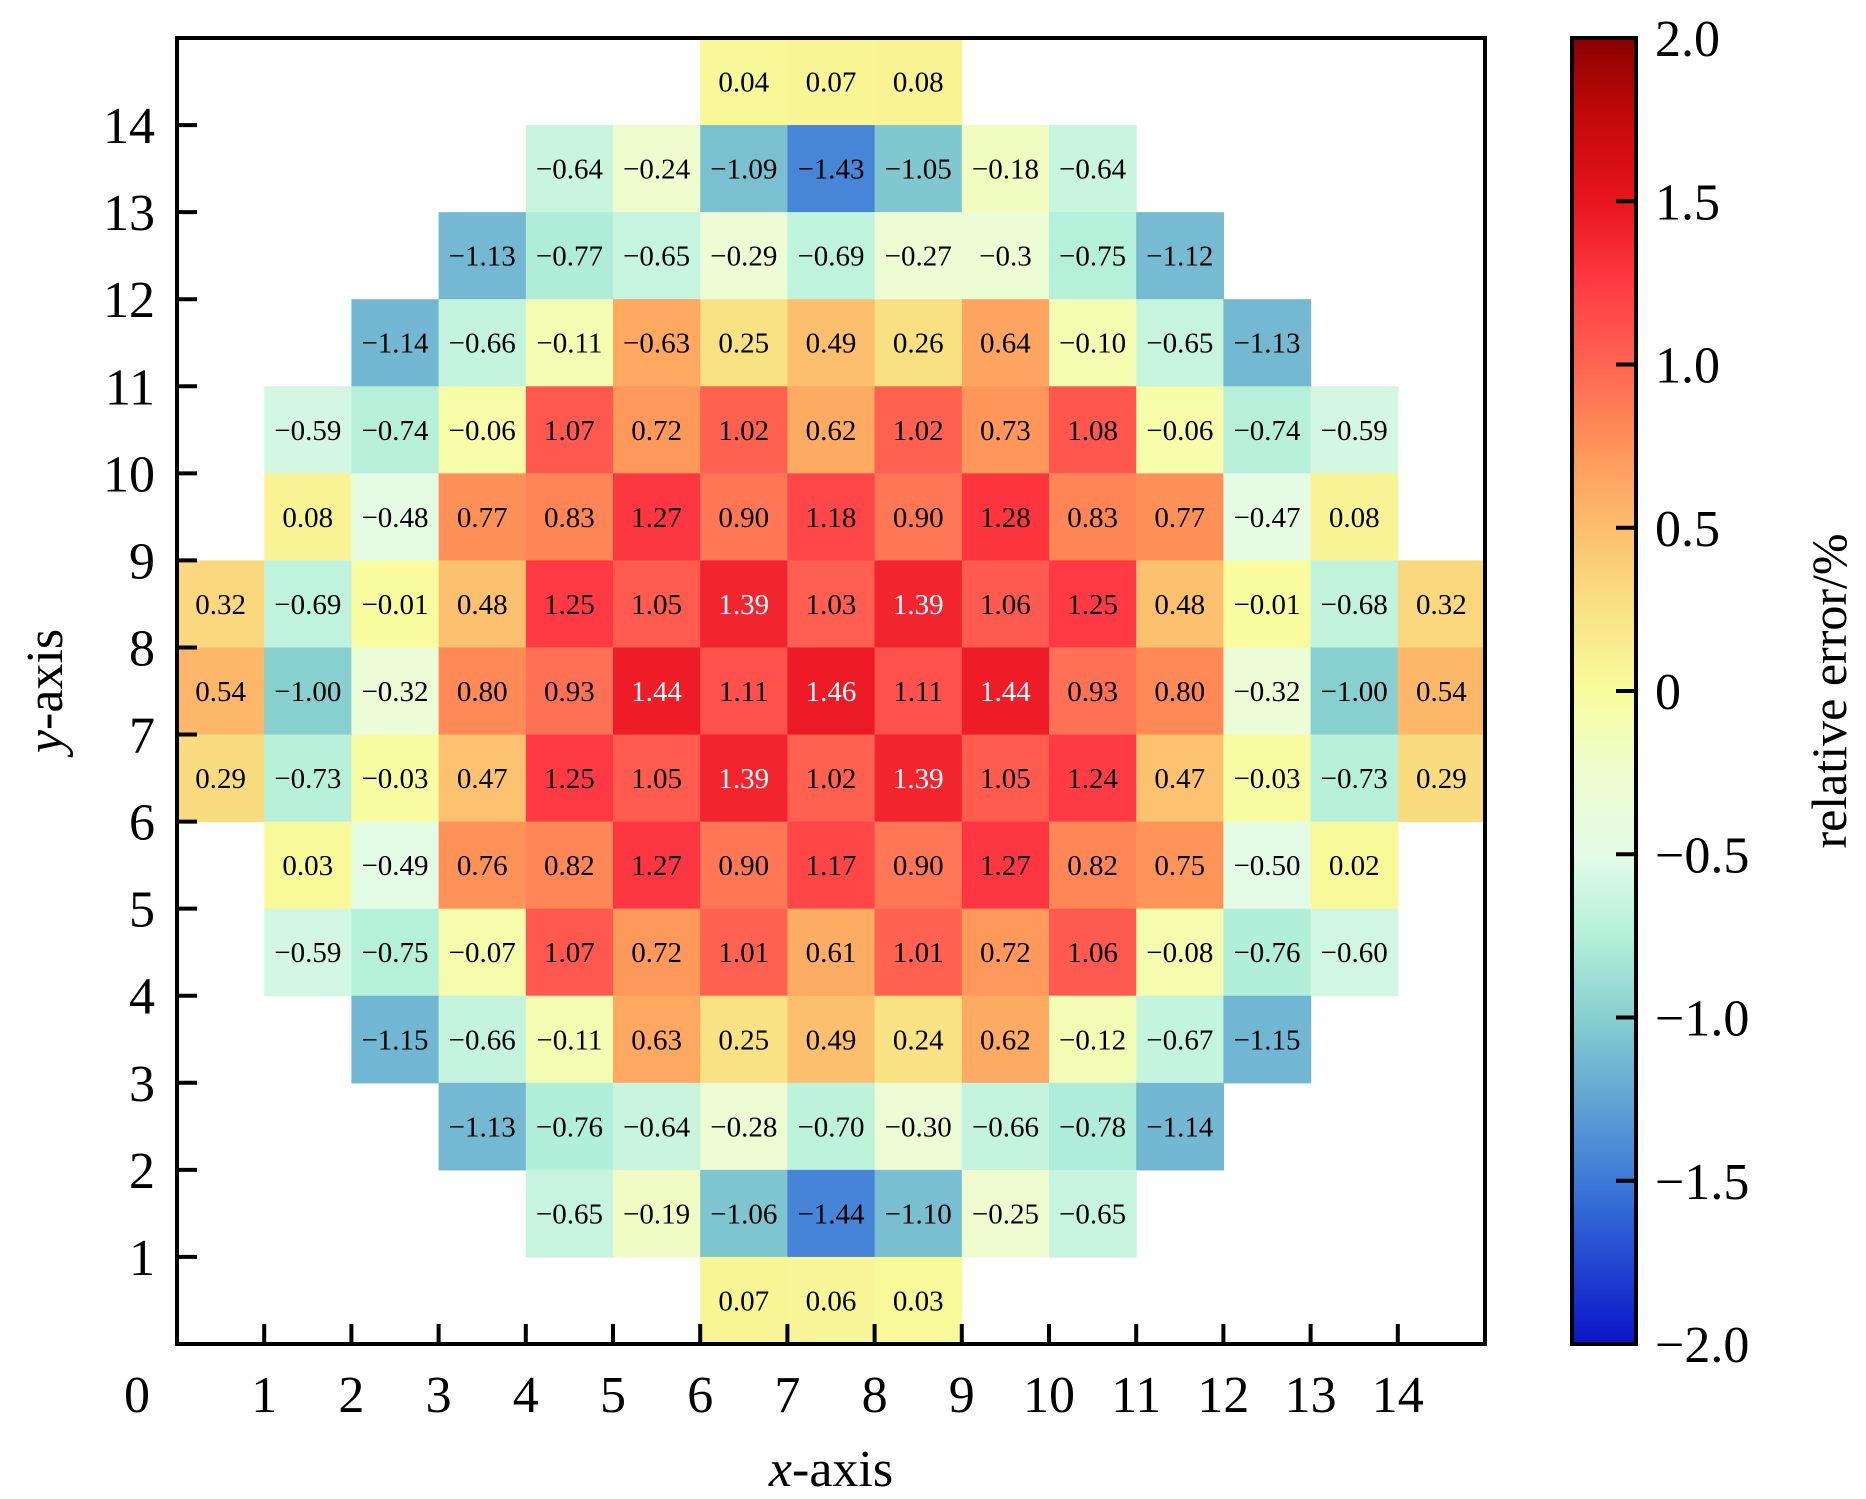 This screenshot has width=1866, height=1499. I want to click on cell-value-label: 0.03, so click(307, 866).